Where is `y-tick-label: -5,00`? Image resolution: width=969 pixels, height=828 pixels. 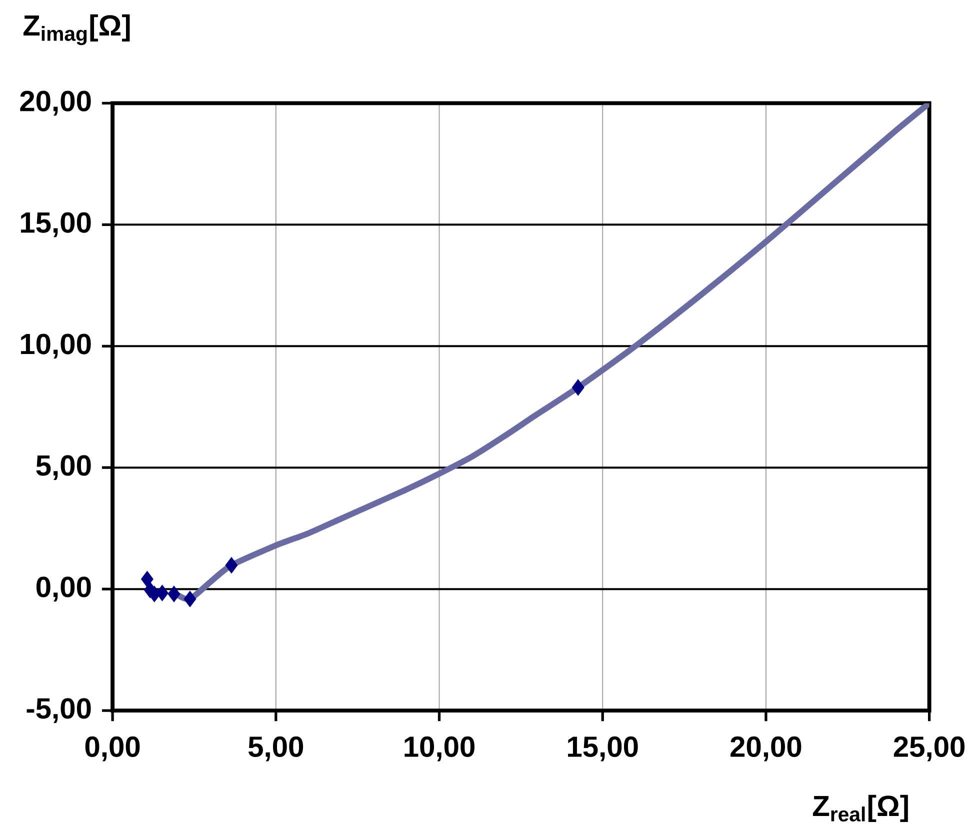 y-tick-label: -5,00 is located at coordinates (58, 711).